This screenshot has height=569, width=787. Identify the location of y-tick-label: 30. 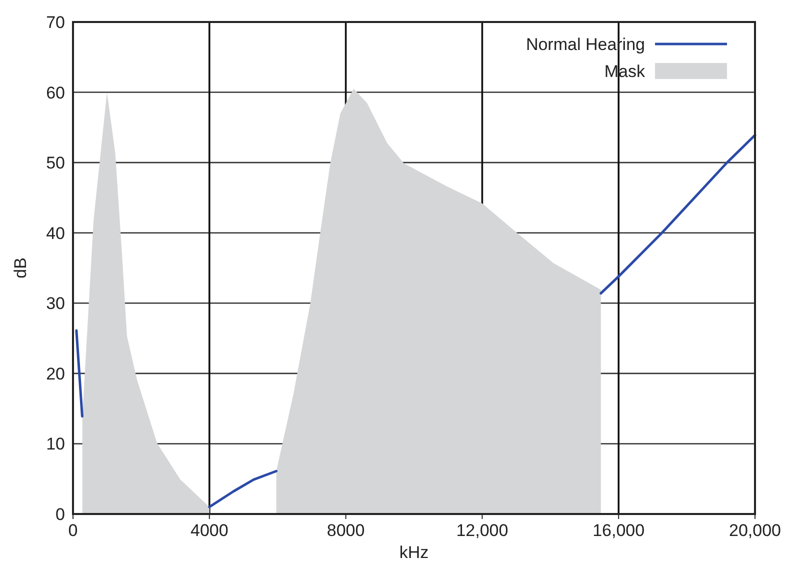
(55, 304).